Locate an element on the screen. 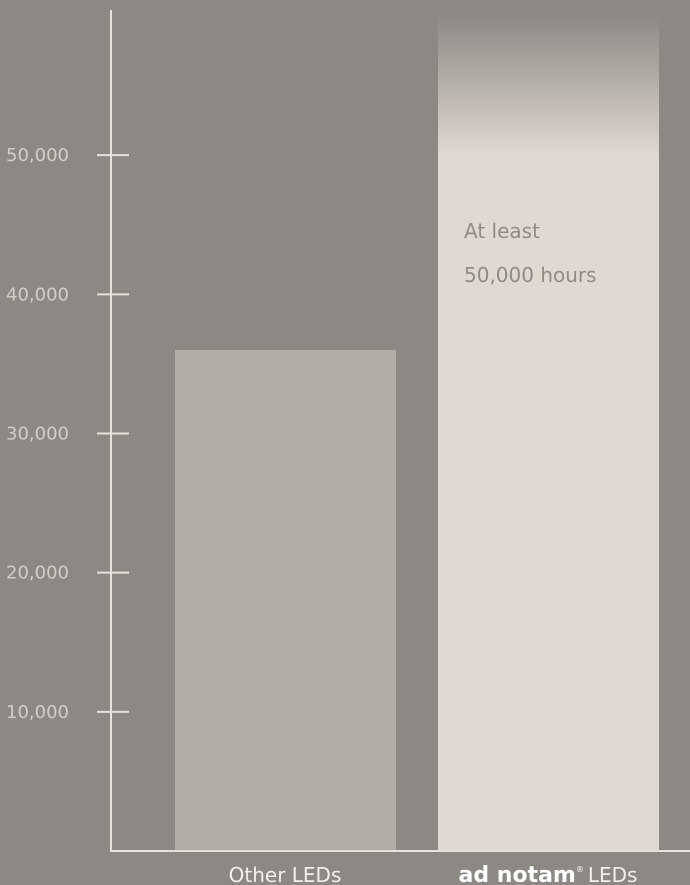 The width and height of the screenshot is (690, 885). y-tick-label-50000: 50,000 is located at coordinates (37, 155).